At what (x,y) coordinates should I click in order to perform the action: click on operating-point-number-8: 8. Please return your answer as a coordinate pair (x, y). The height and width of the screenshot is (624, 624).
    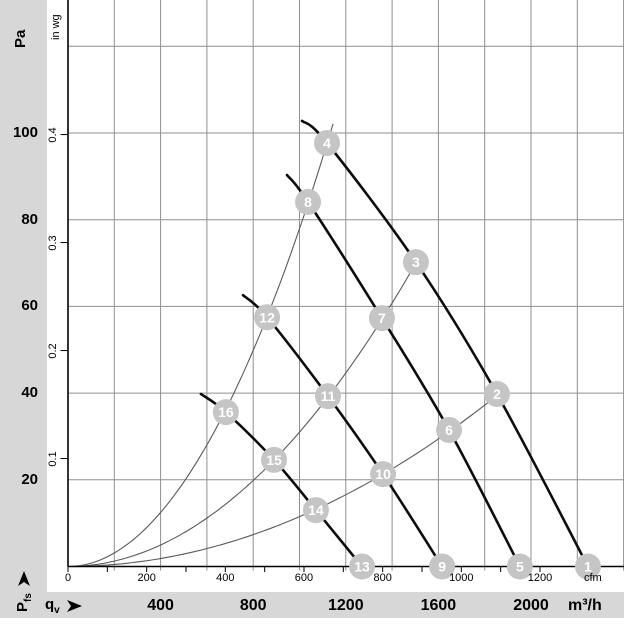
    Looking at the image, I should click on (308, 202).